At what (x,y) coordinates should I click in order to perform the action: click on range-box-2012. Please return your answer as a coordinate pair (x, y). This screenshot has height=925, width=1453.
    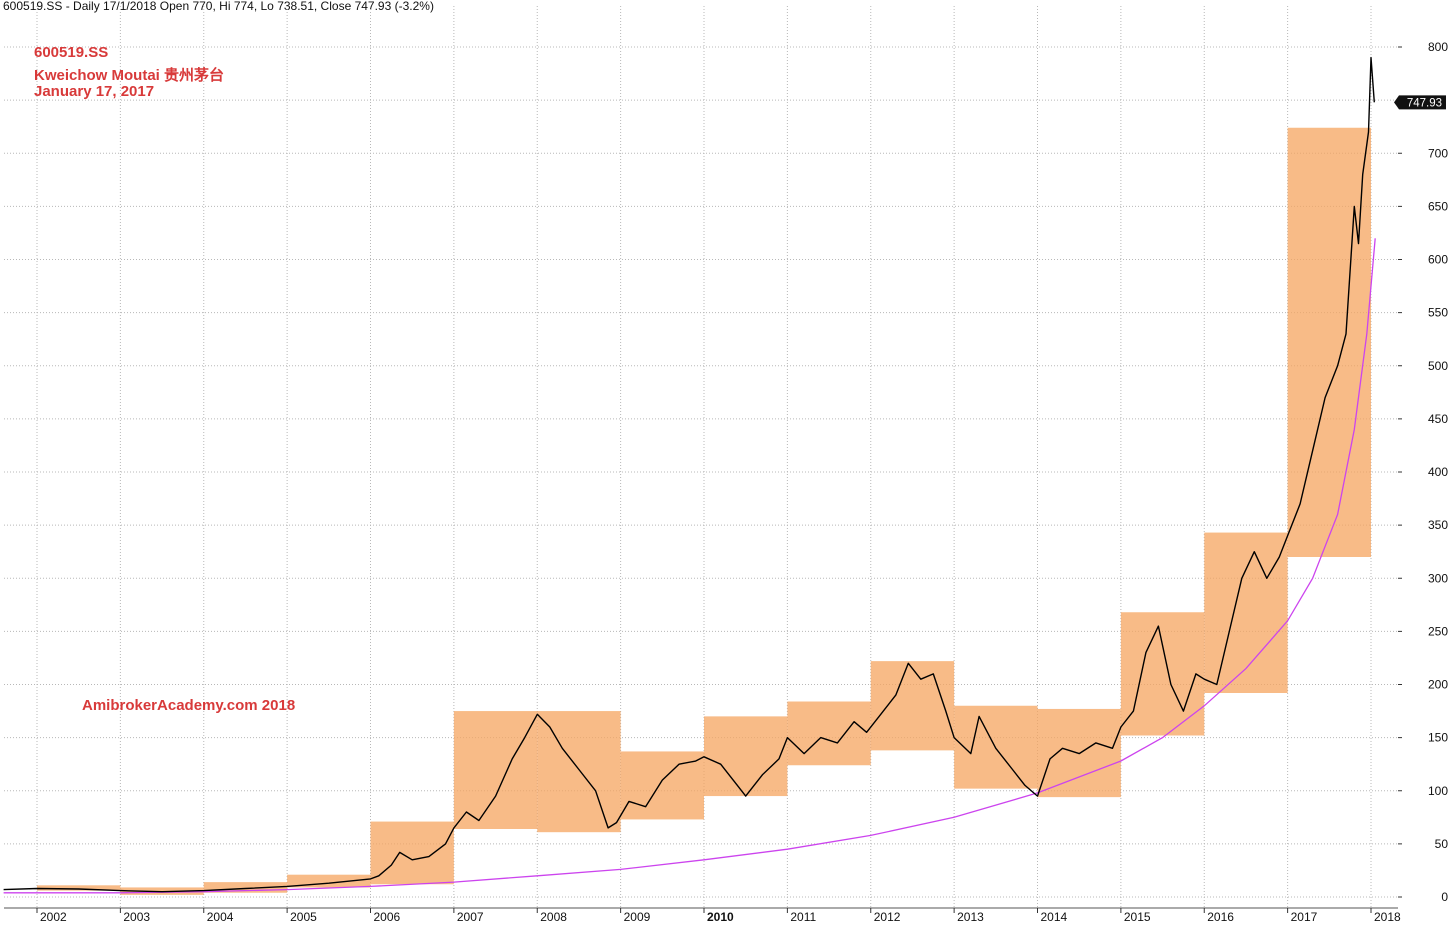
    Looking at the image, I should click on (912, 706).